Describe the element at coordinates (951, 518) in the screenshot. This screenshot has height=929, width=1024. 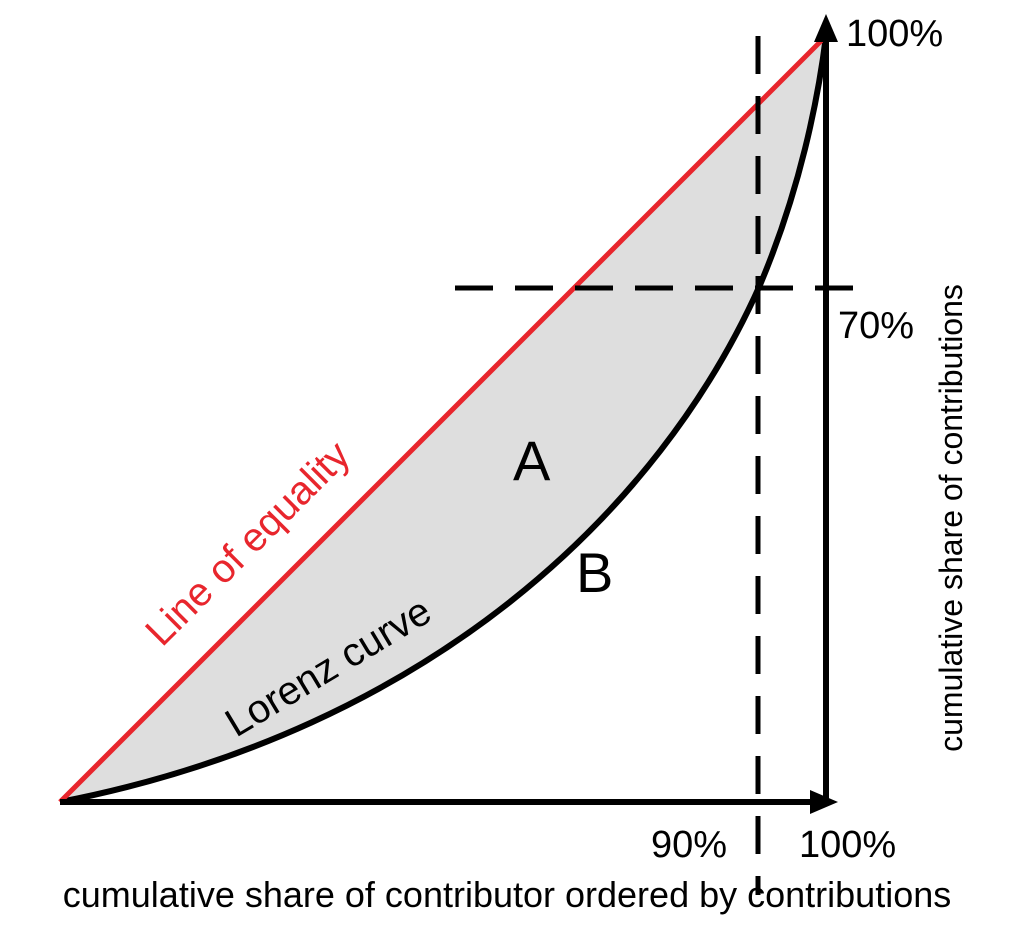
I see `y-axis-title: cumulative share of contributions` at that location.